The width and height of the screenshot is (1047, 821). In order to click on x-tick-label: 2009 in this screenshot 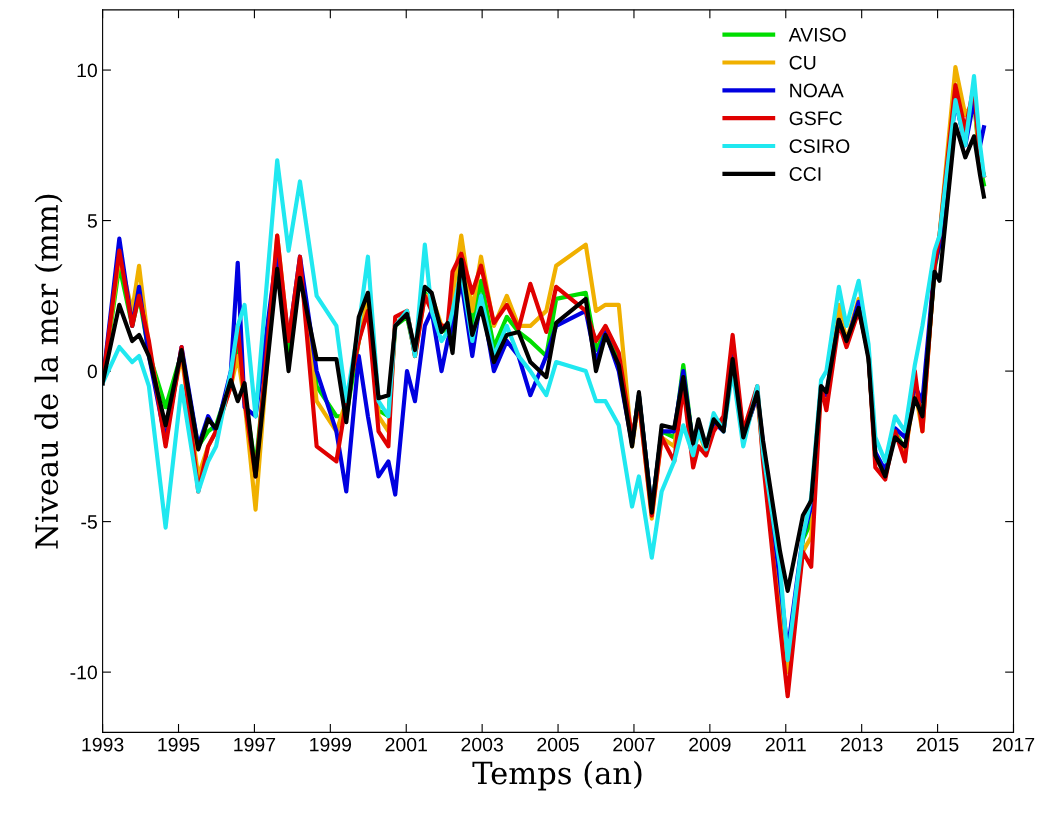, I will do `click(710, 744)`.